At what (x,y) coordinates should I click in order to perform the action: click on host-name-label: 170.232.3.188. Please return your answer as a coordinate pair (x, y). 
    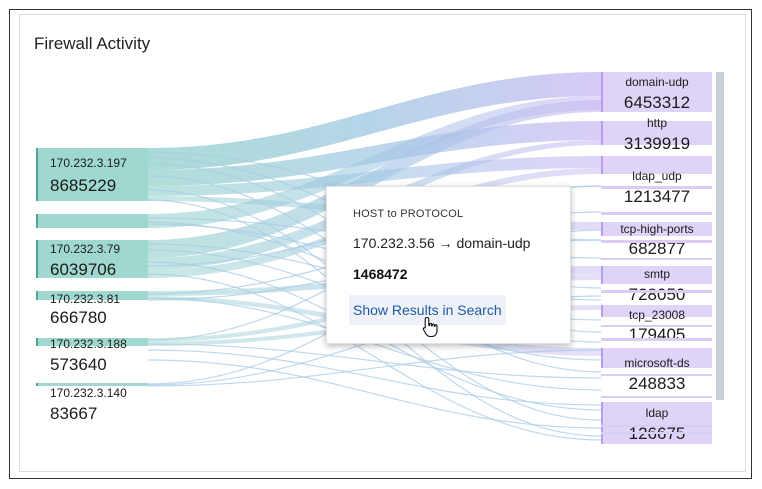
    Looking at the image, I should click on (88, 344).